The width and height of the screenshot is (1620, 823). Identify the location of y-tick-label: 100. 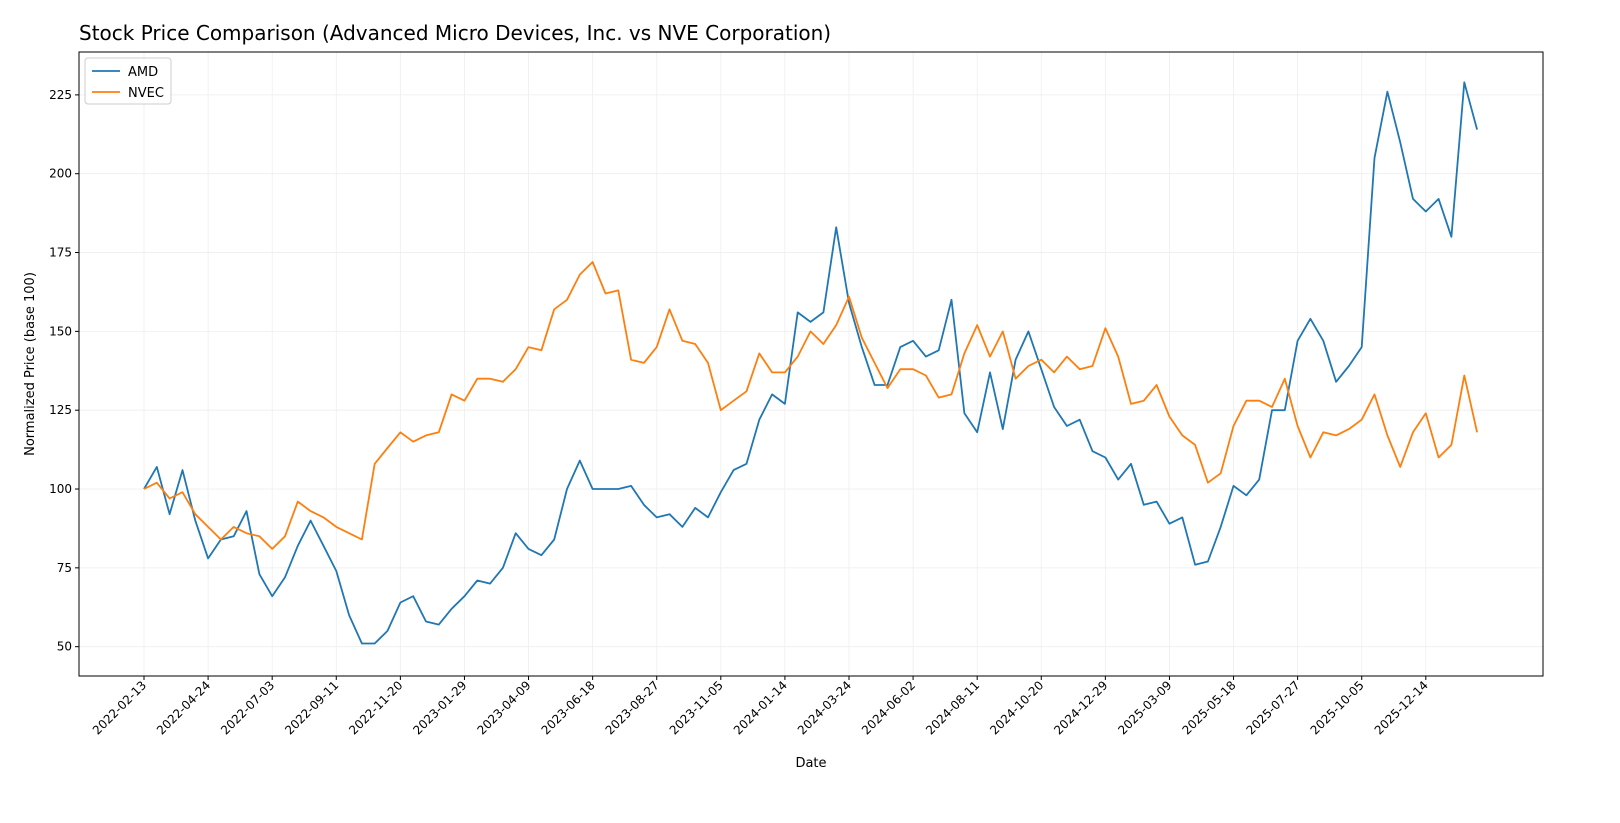
(60, 489).